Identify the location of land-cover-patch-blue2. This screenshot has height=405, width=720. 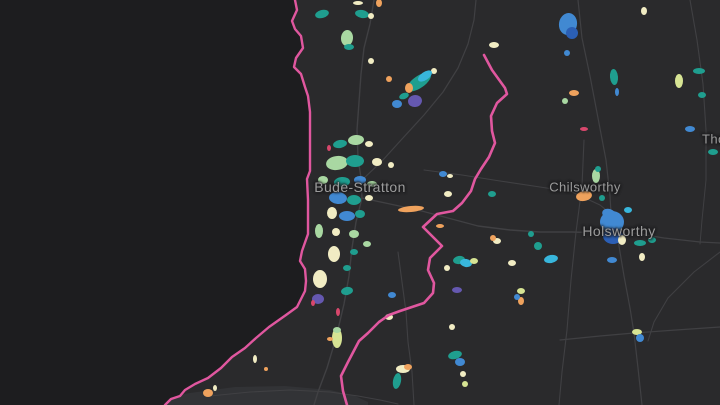
(572, 33).